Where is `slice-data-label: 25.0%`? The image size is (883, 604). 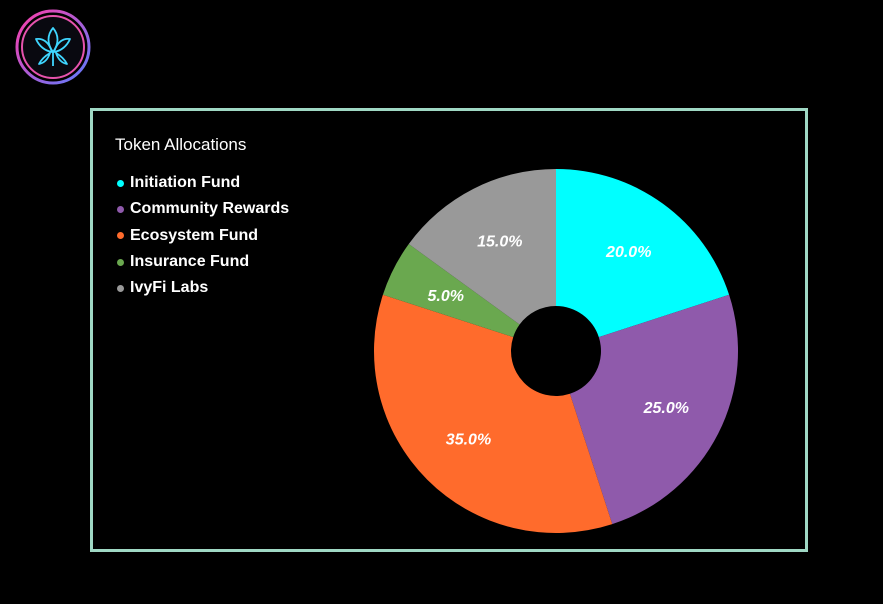
slice-data-label: 25.0% is located at coordinates (666, 408).